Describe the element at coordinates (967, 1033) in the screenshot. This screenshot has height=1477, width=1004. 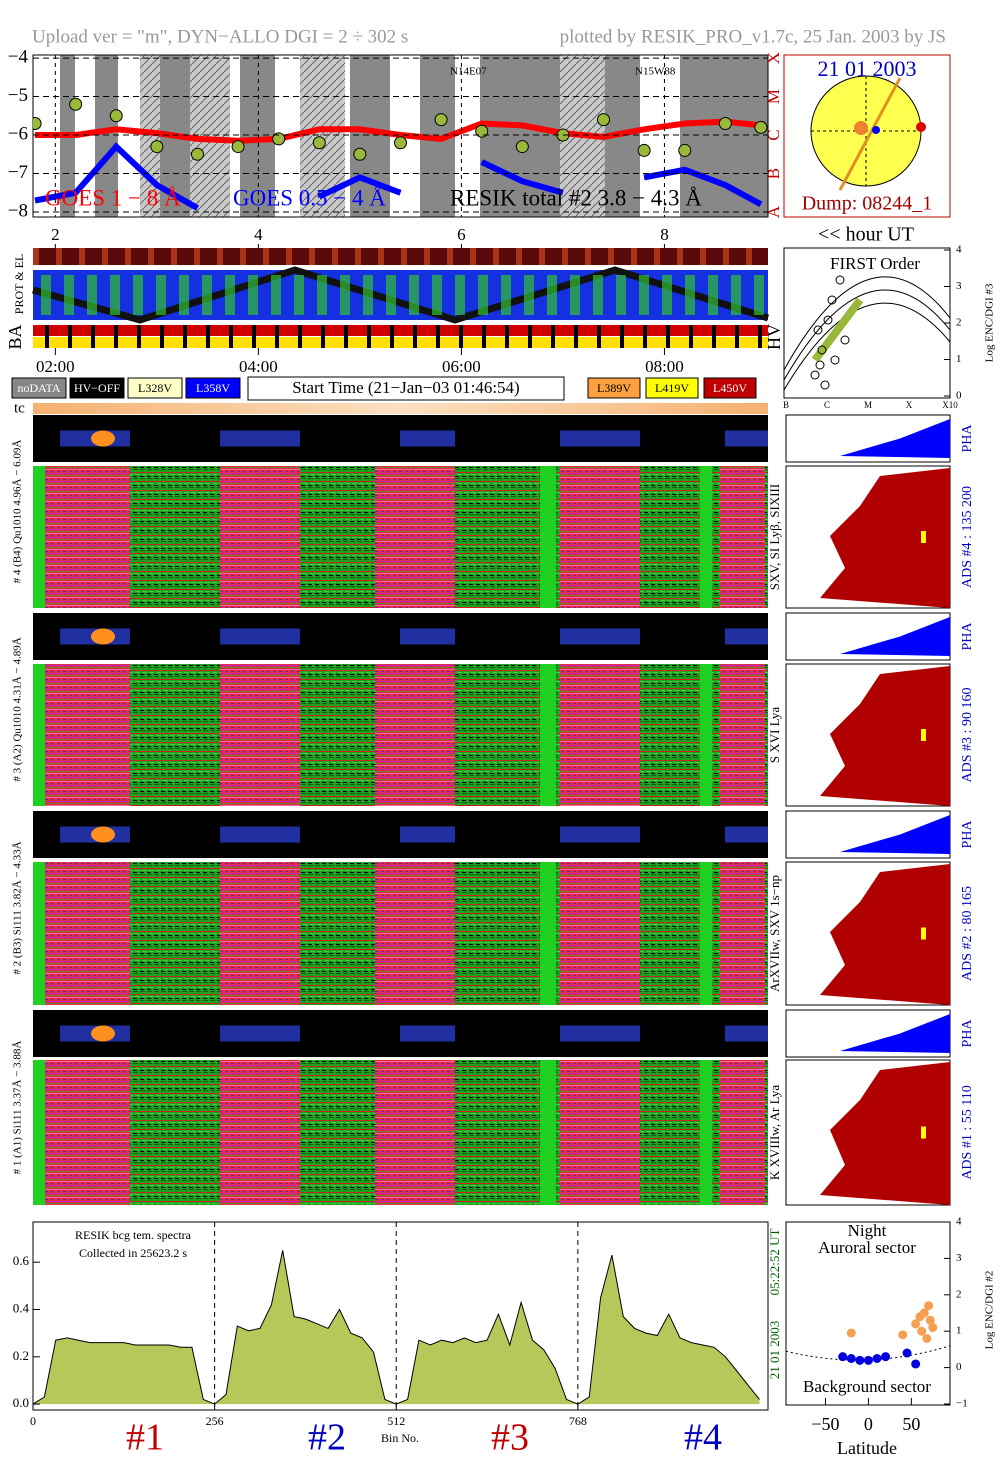
I see `pha-label: PHA` at that location.